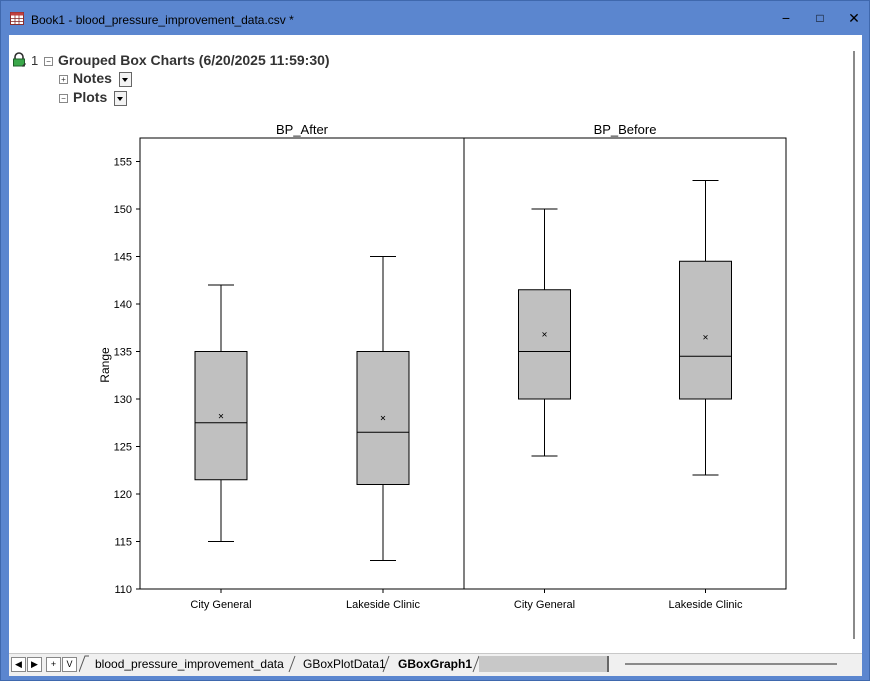  What do you see at coordinates (123, 258) in the screenshot?
I see `y-tick-label: 145` at bounding box center [123, 258].